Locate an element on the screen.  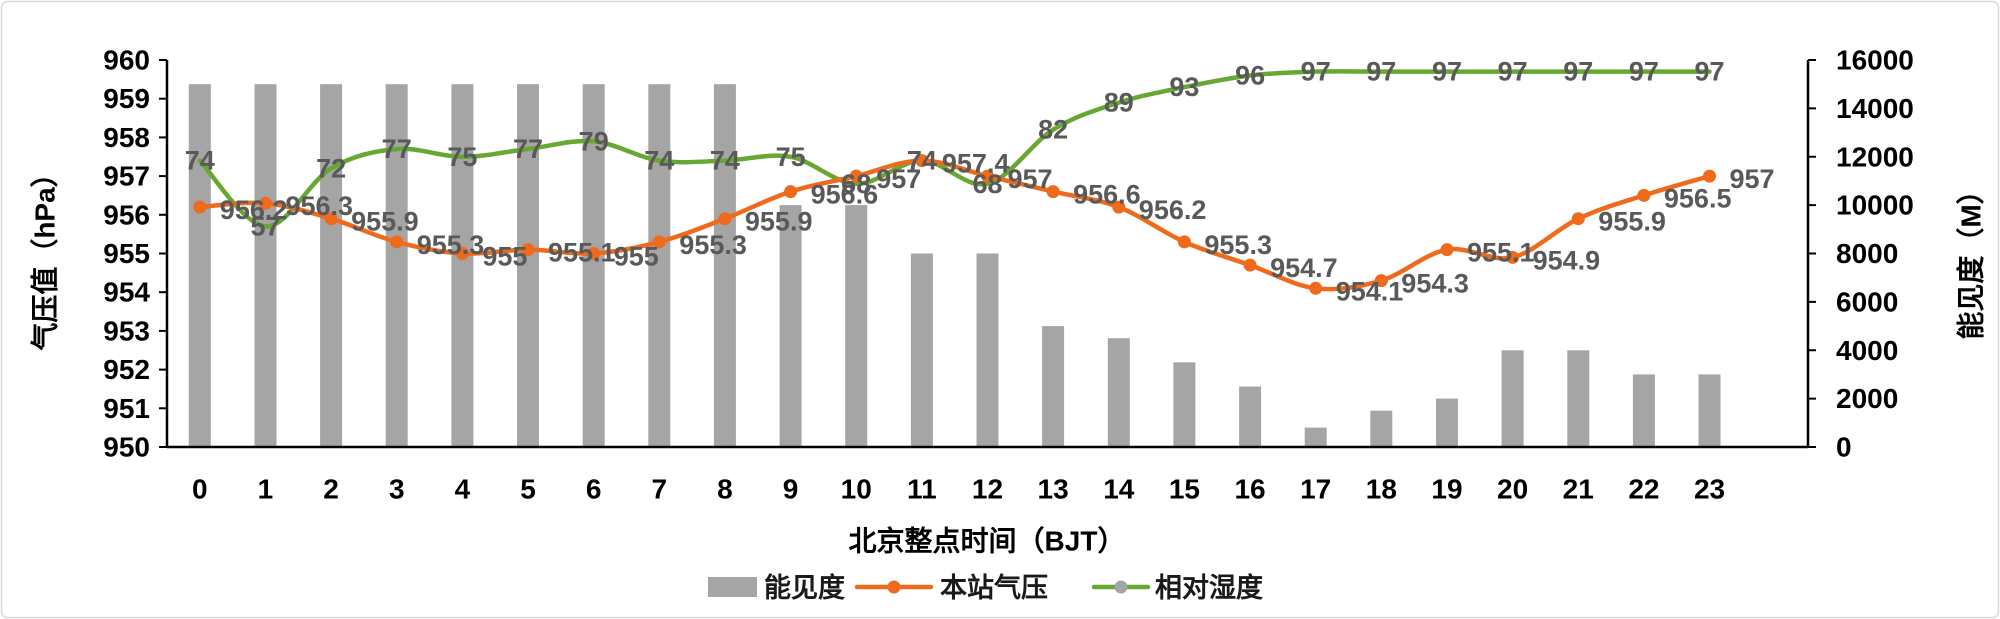
legend-label-pressure: 本站气压 is located at coordinates (994, 588).